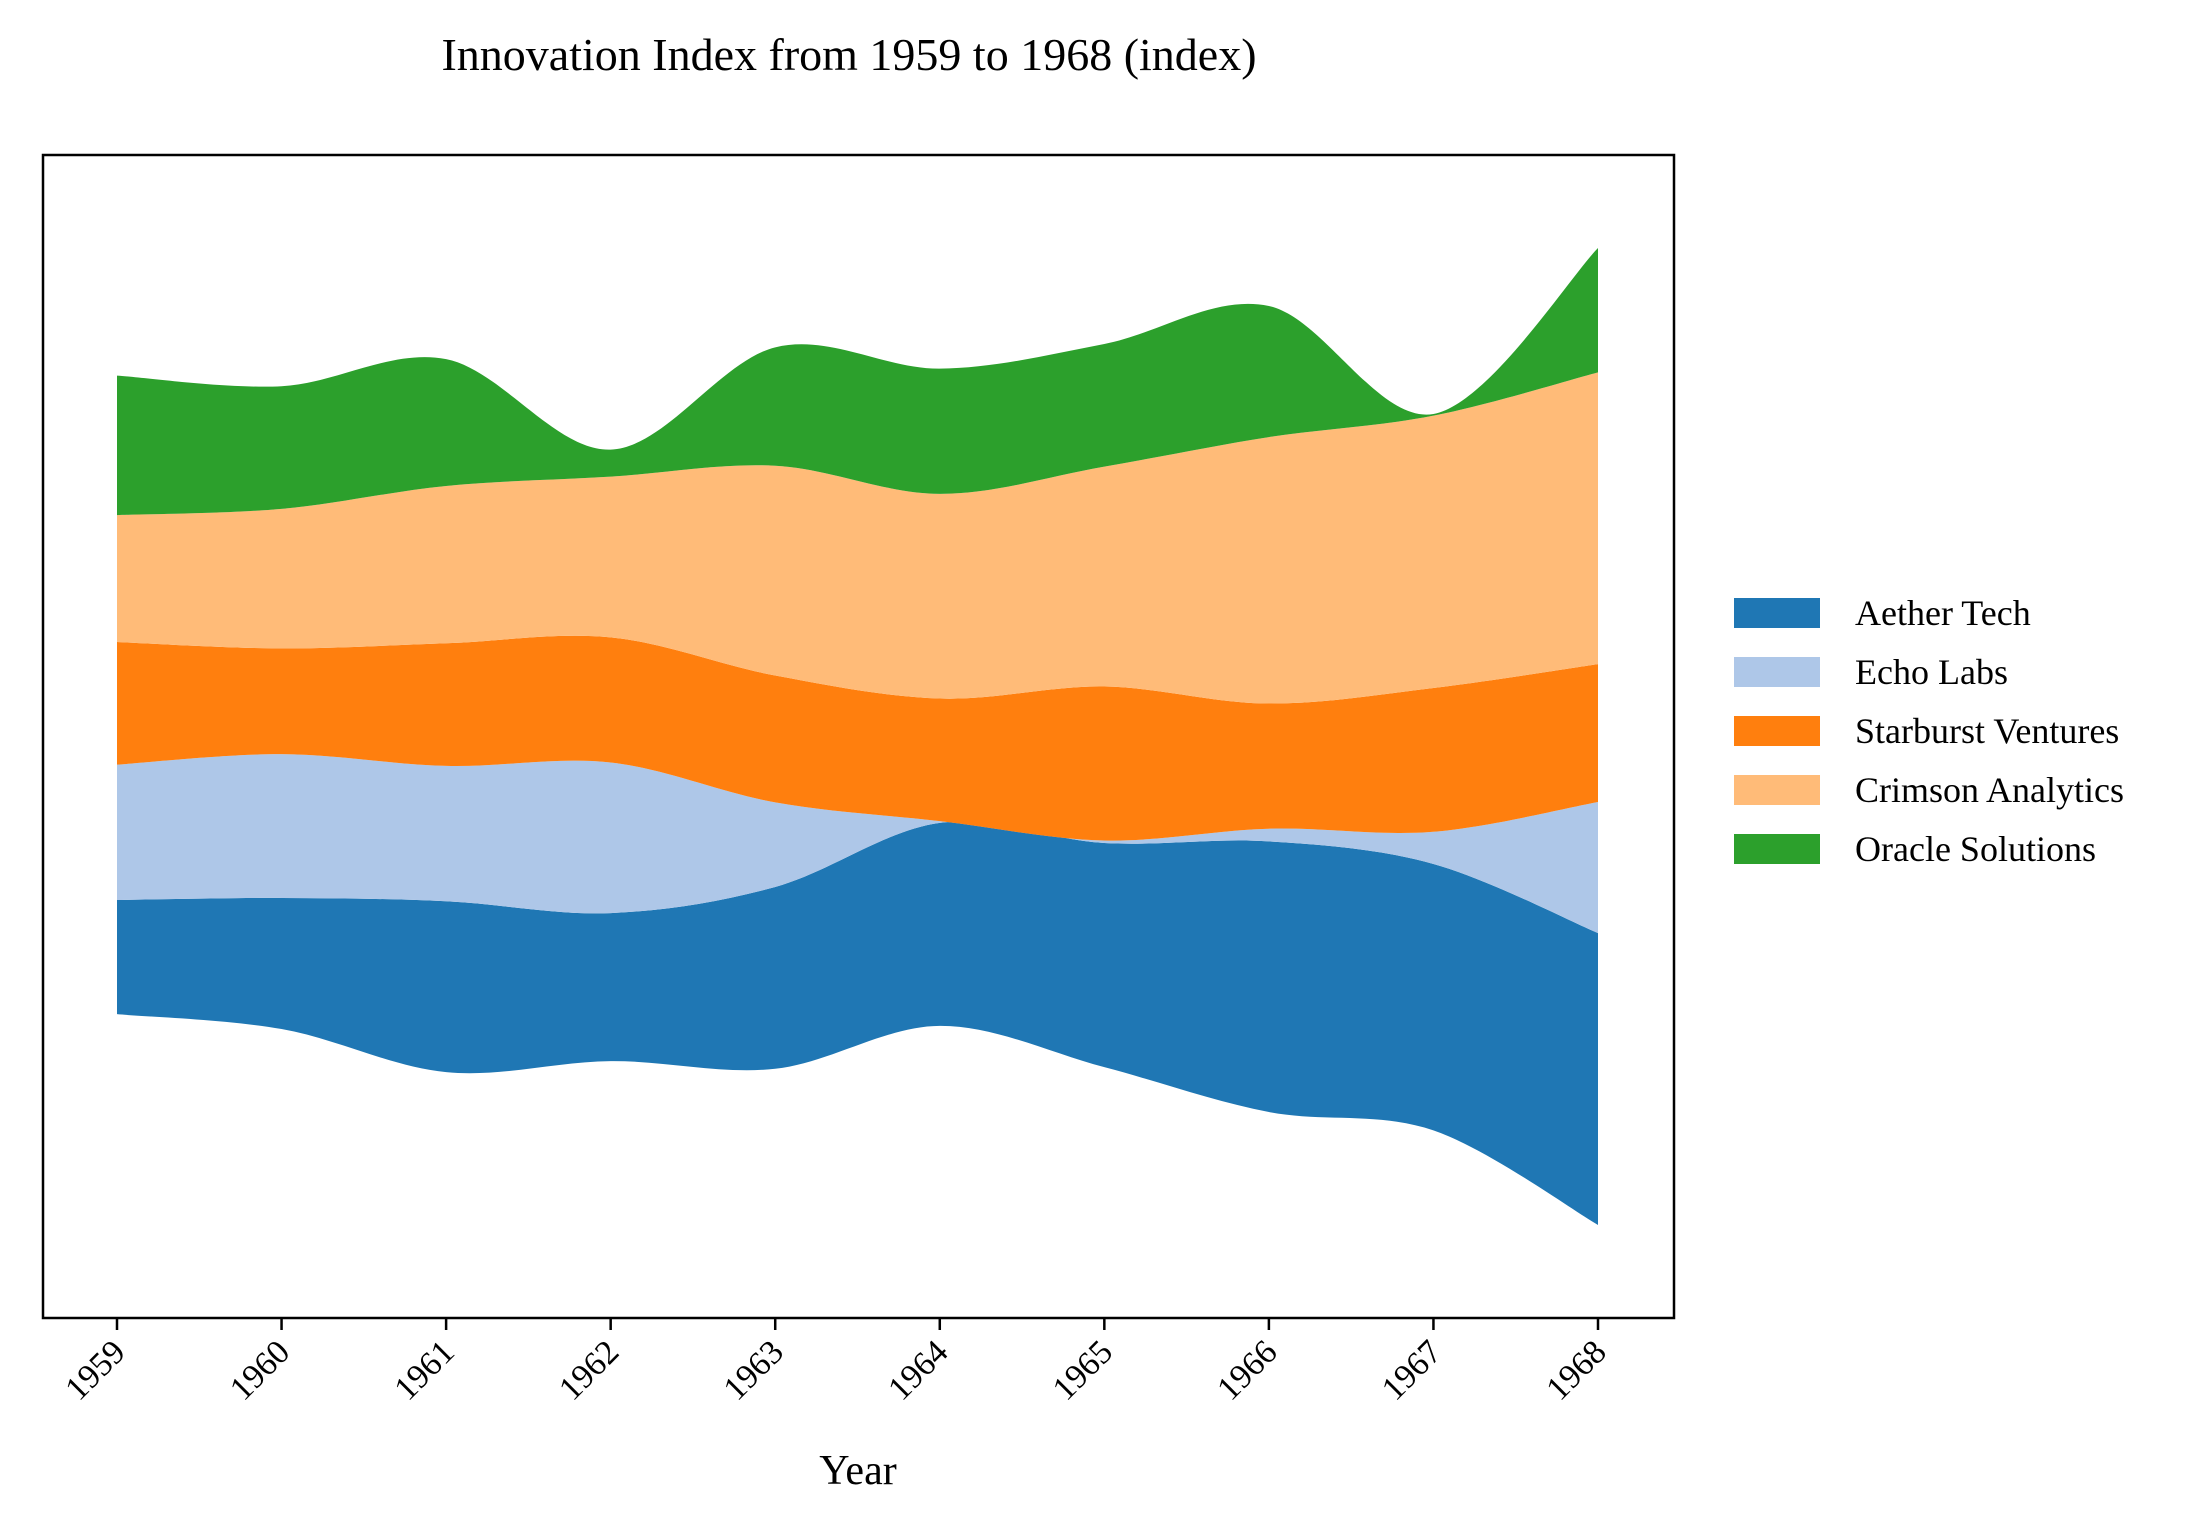  What do you see at coordinates (1931, 672) in the screenshot?
I see `legend-label: Echo Labs` at bounding box center [1931, 672].